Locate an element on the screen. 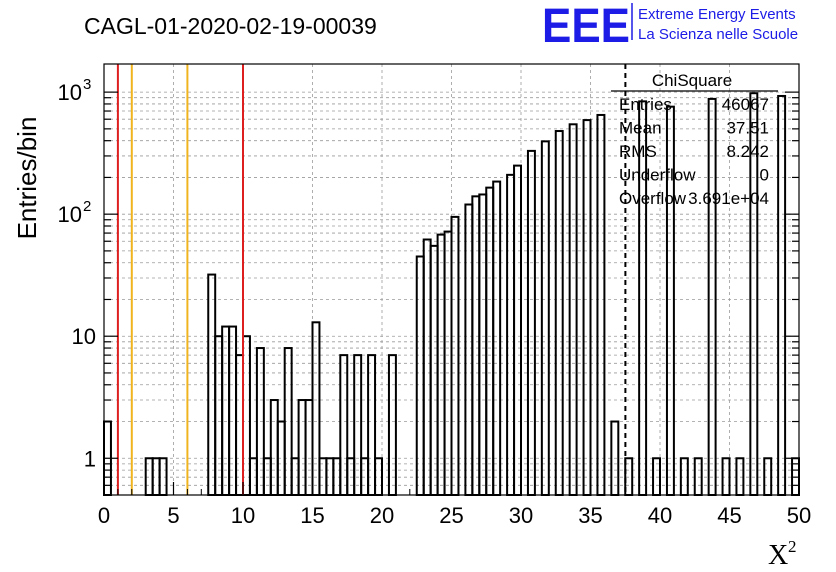 The image size is (836, 572). y-tick-label: 1 is located at coordinates (90, 458).